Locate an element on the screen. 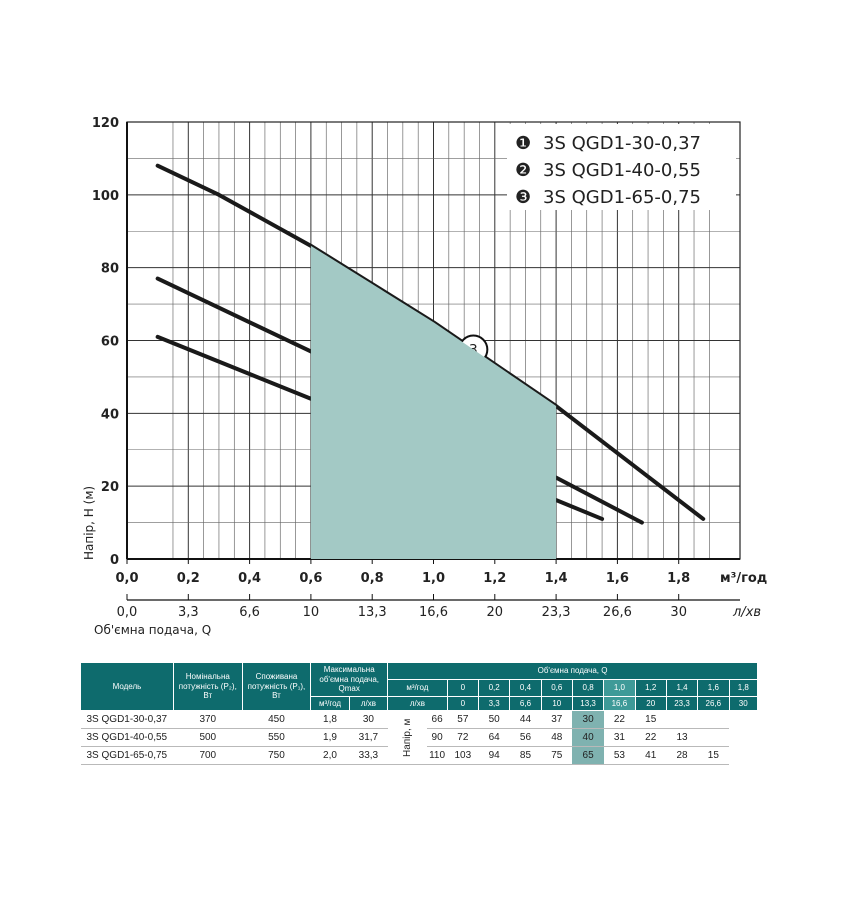 This screenshot has height=900, width=842. header-model: Модель is located at coordinates (127, 686).